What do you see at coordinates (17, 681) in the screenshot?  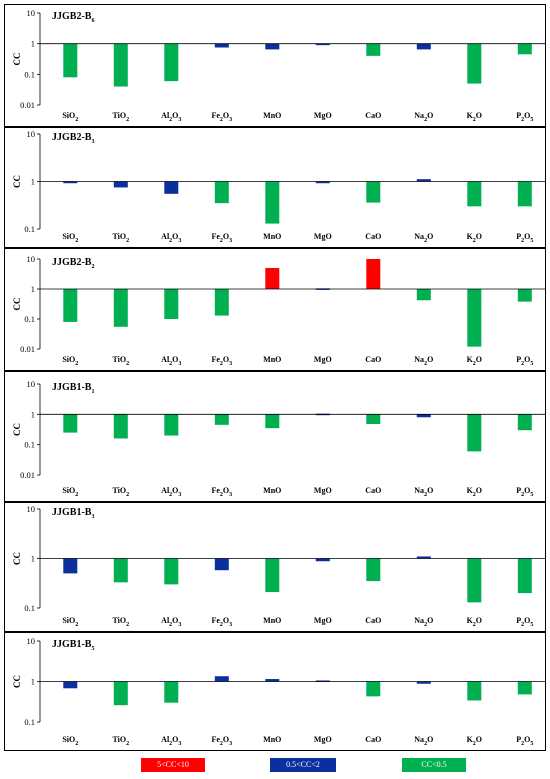 I see `y-axis-label: CC` at bounding box center [17, 681].